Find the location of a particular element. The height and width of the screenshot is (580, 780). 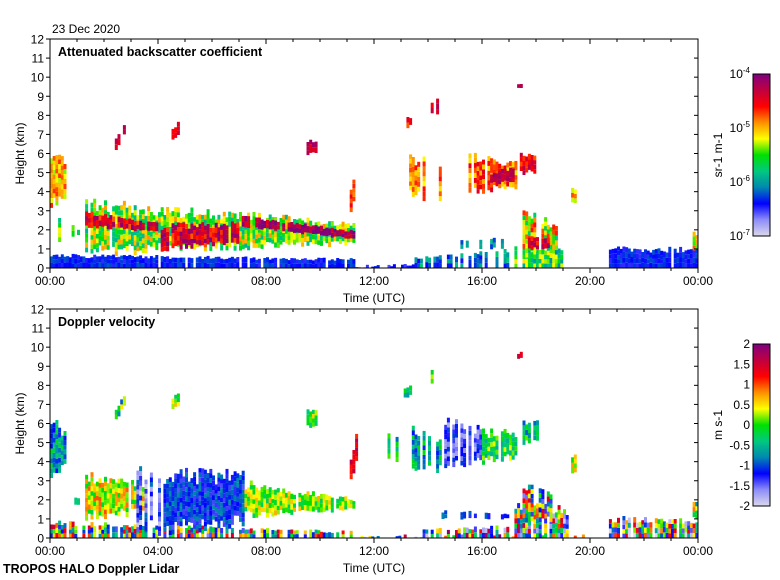

y-tick-label: 10 is located at coordinates (38, 348).